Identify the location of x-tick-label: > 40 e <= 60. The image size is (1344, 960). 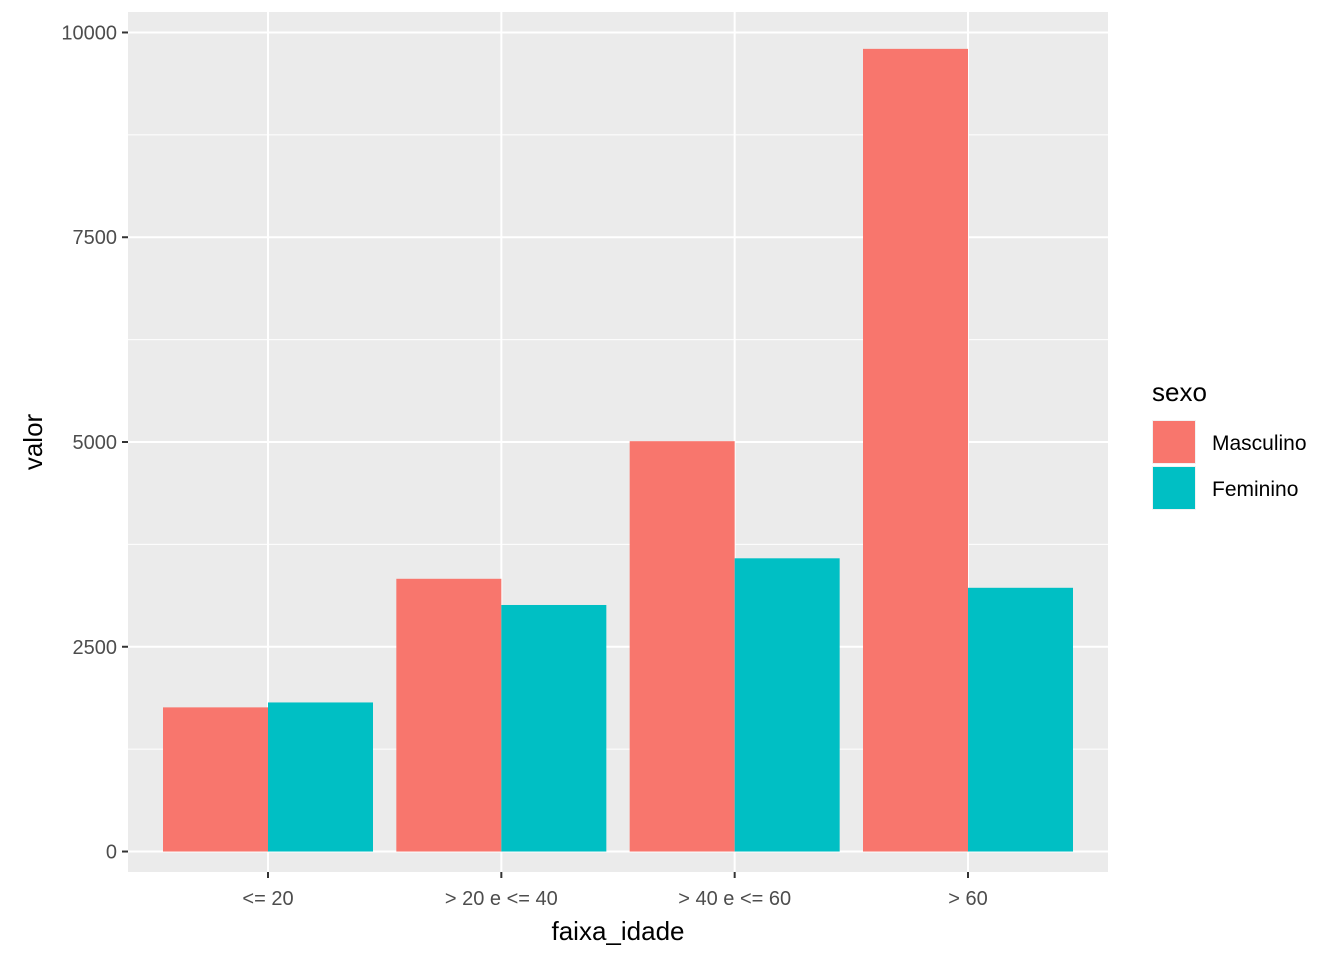
(734, 899).